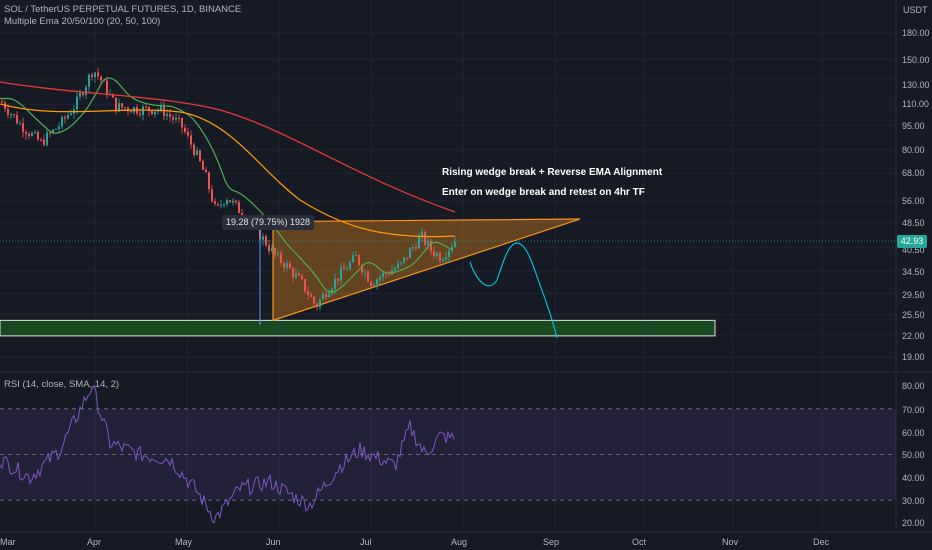 This screenshot has width=932, height=550. I want to click on rsi-tick: 70.00, so click(913, 410).